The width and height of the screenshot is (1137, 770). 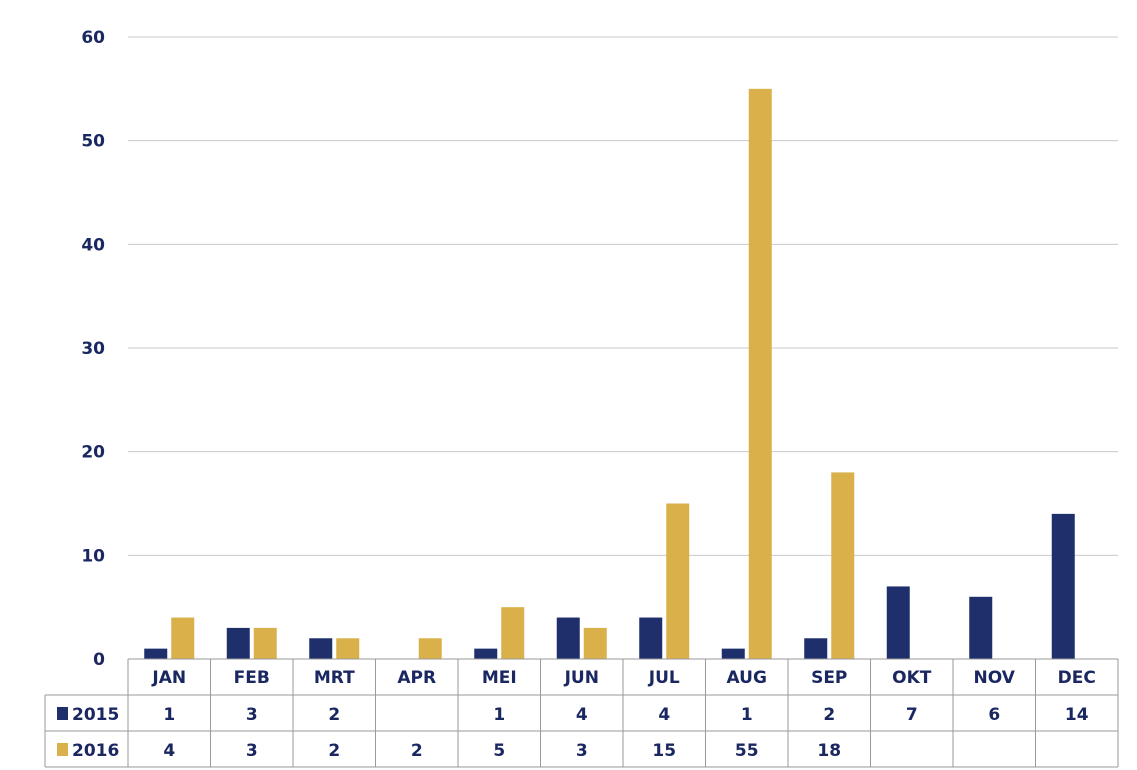 I want to click on bar-2015-sep, so click(x=816, y=648).